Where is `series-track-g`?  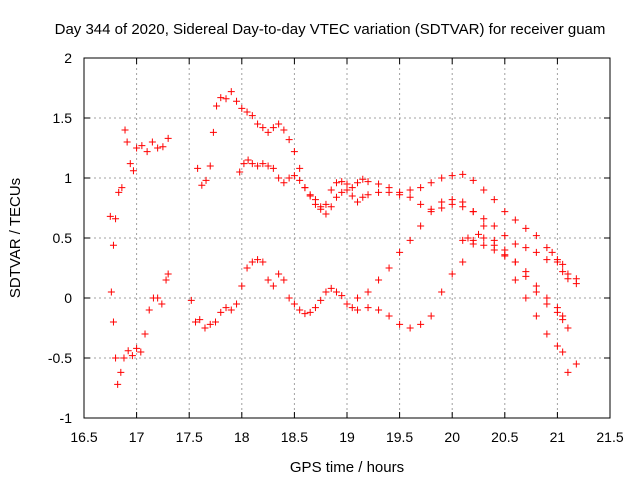
series-track-g is located at coordinates (513, 277).